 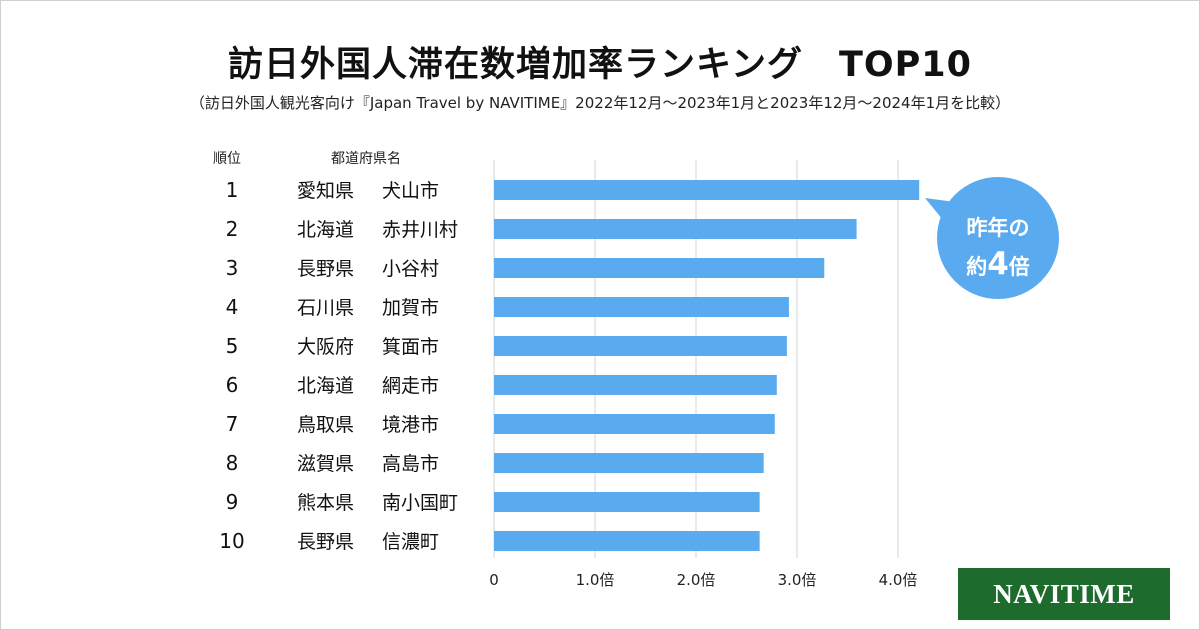 I want to click on prefecture-label: 石川県, so click(x=325, y=308).